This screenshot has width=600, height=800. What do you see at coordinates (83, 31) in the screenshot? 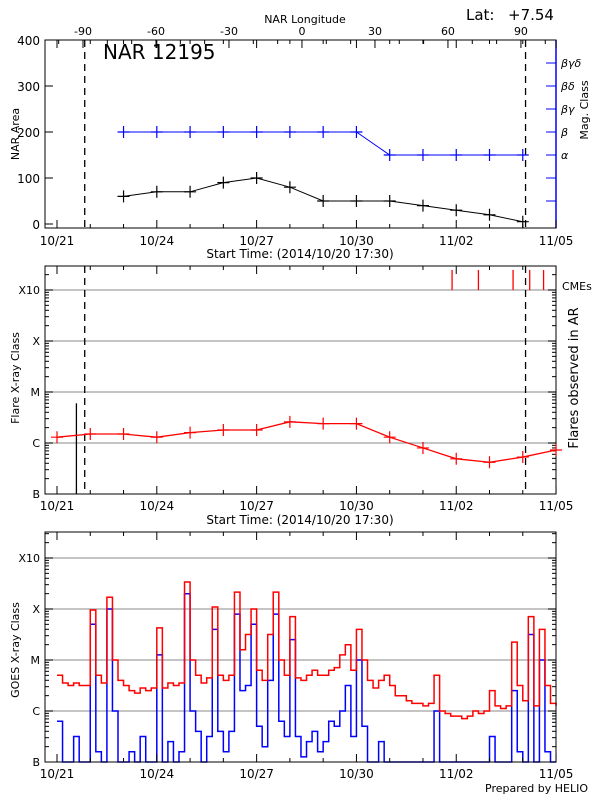
I see `longitude-tick-label: -90` at bounding box center [83, 31].